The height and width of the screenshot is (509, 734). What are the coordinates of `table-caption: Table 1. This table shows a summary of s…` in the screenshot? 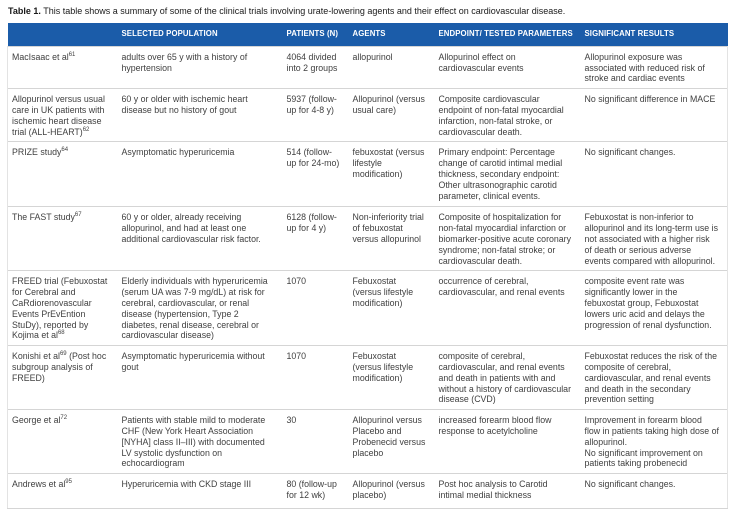 It's located at (367, 11).